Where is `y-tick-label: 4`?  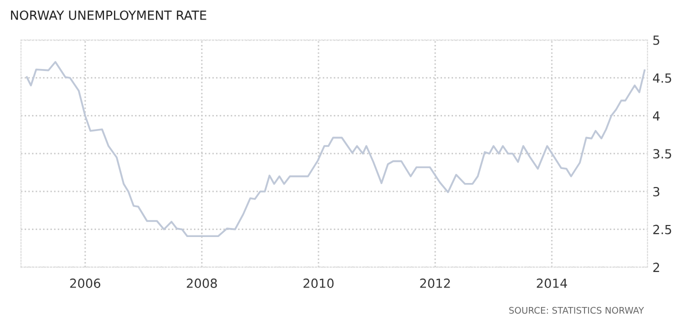 y-tick-label: 4 is located at coordinates (656, 115).